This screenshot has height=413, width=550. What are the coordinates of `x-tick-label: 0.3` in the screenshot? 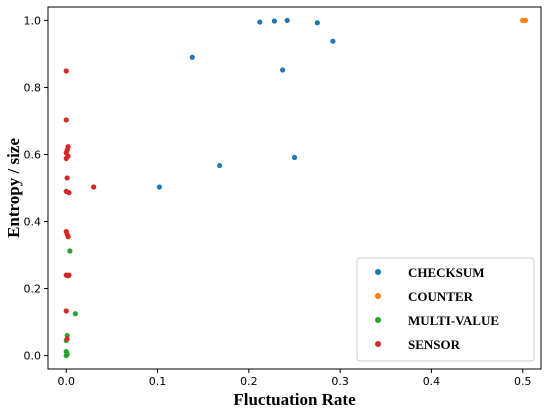 It's located at (340, 381).